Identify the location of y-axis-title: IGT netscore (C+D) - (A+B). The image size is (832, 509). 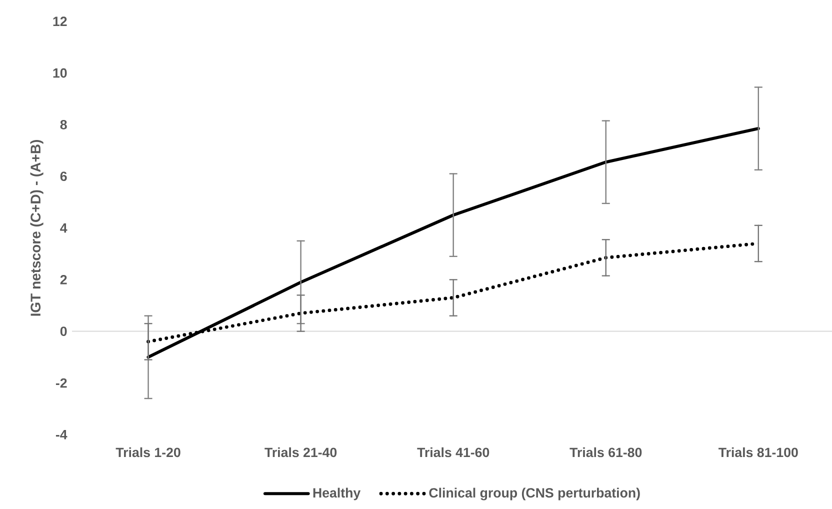
(37, 228).